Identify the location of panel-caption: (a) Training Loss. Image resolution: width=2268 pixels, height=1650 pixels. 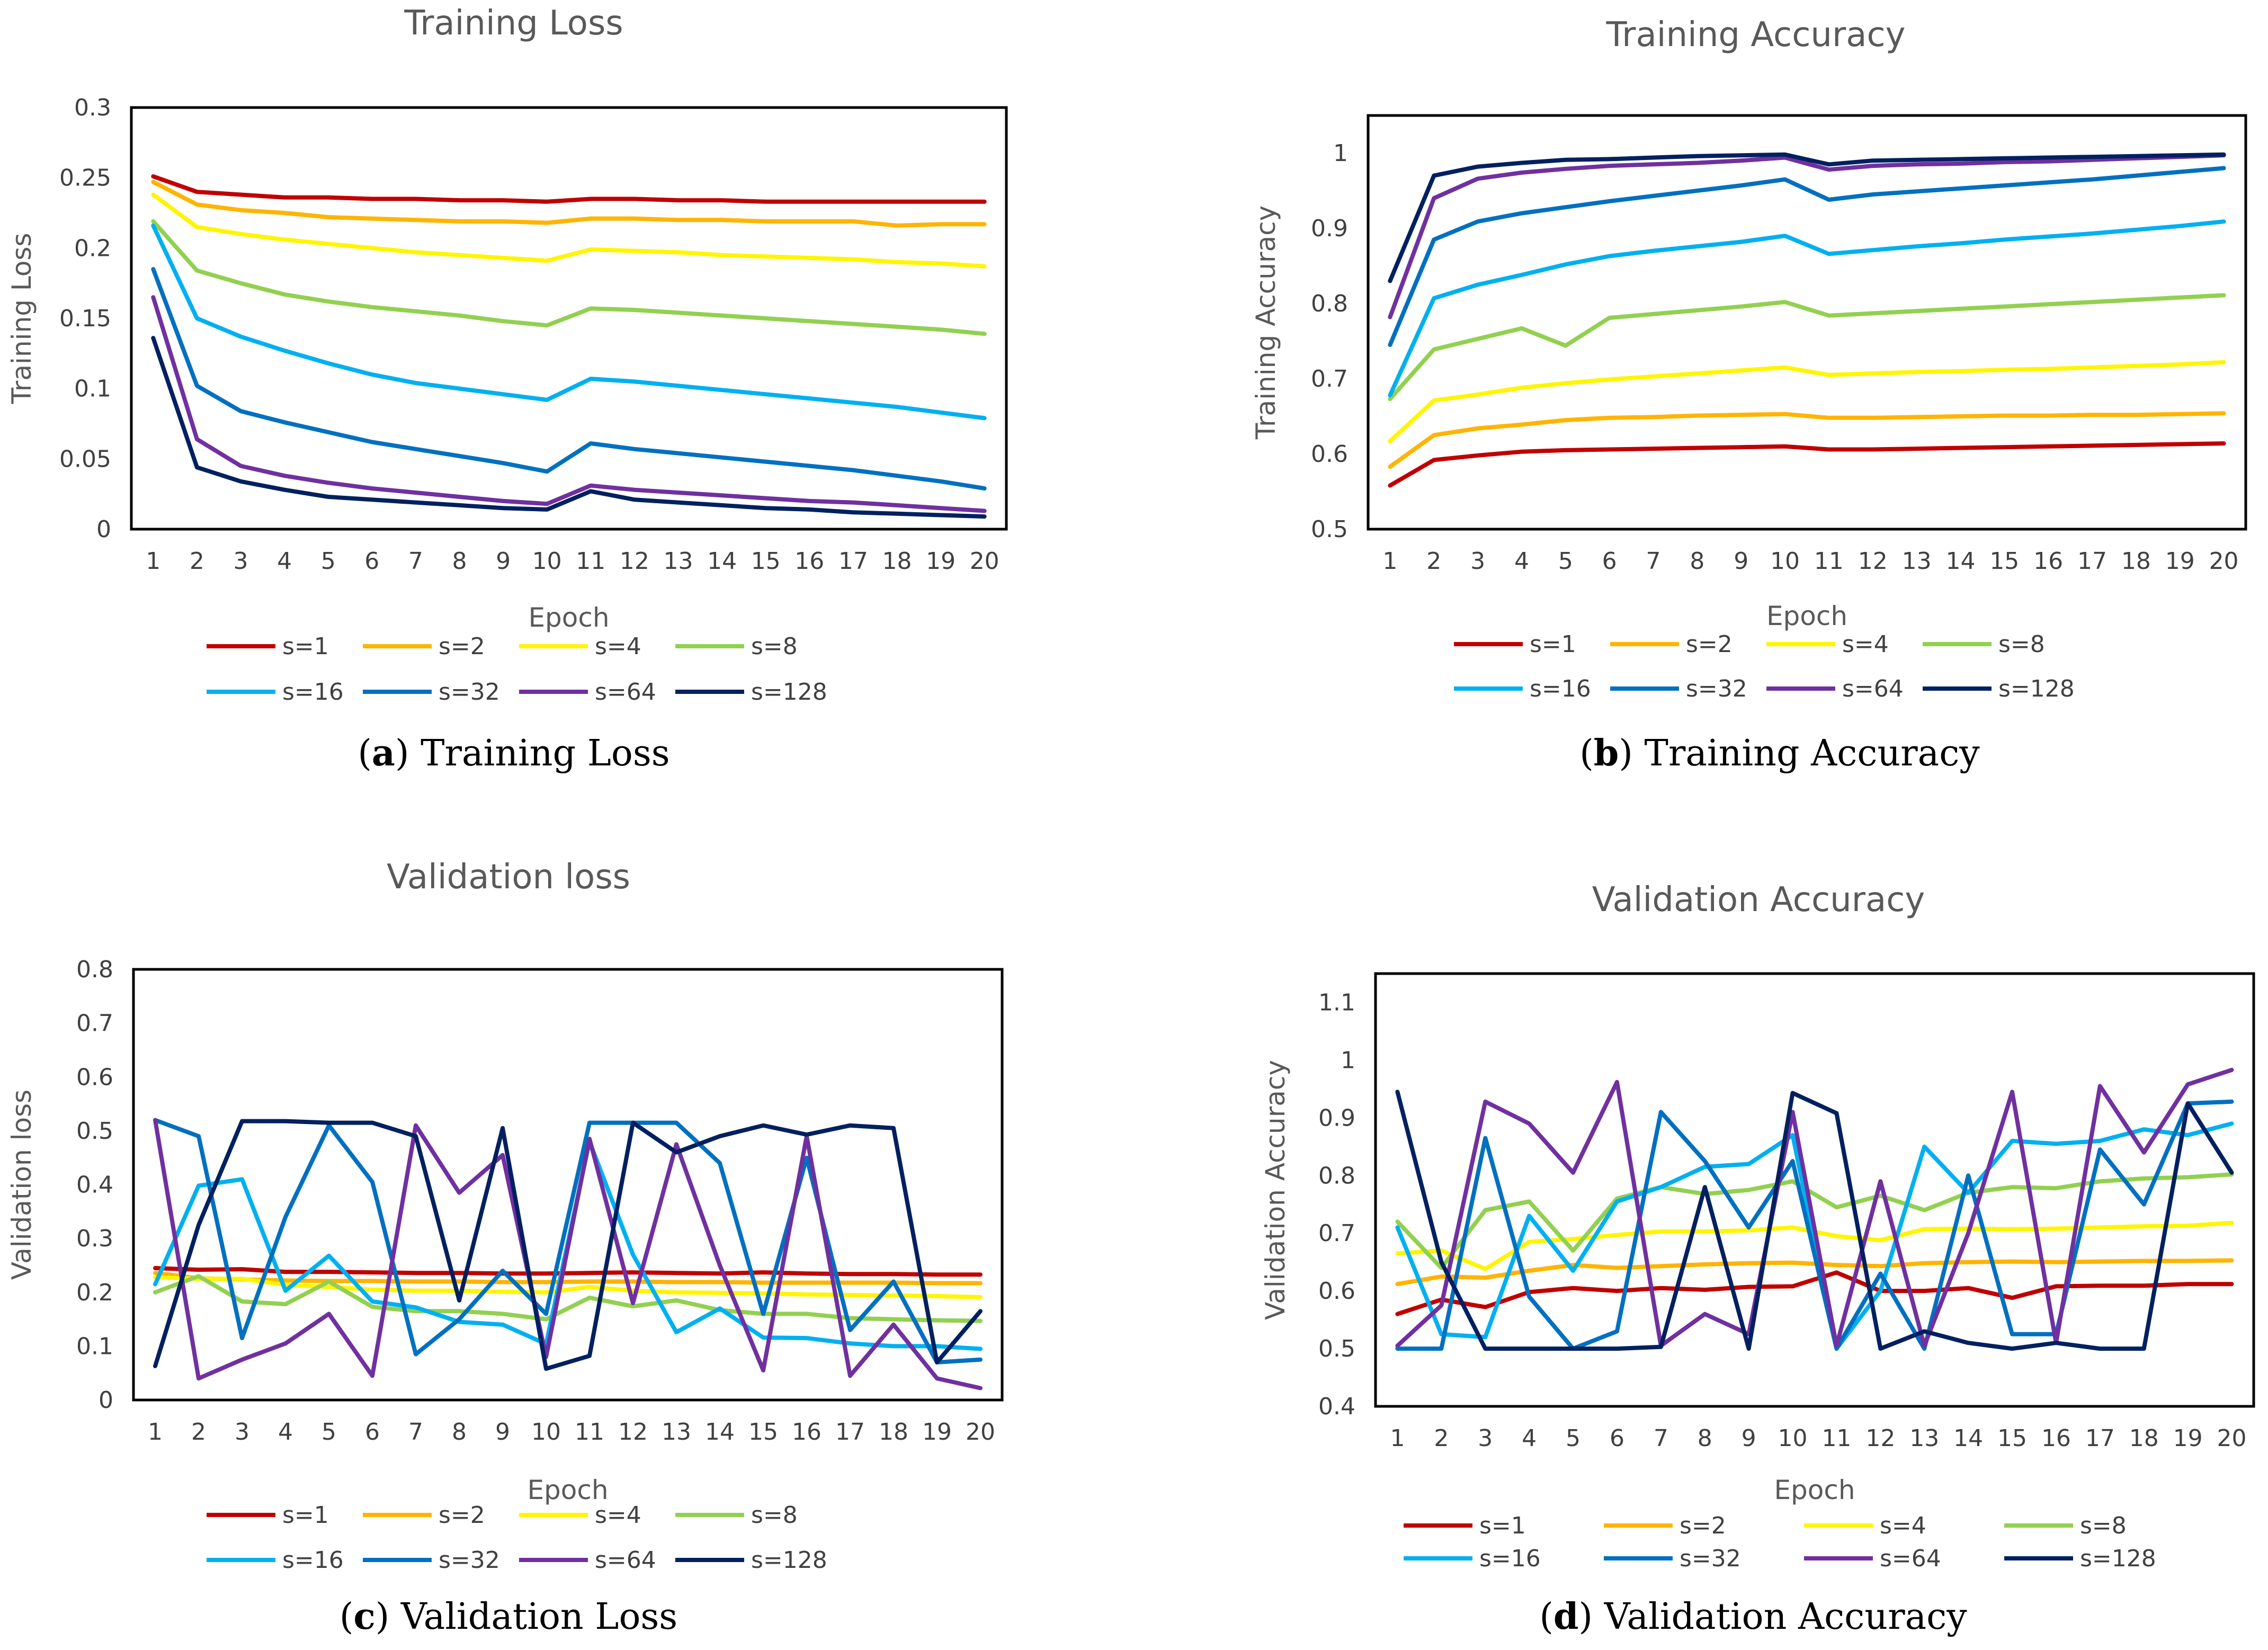
(513, 753).